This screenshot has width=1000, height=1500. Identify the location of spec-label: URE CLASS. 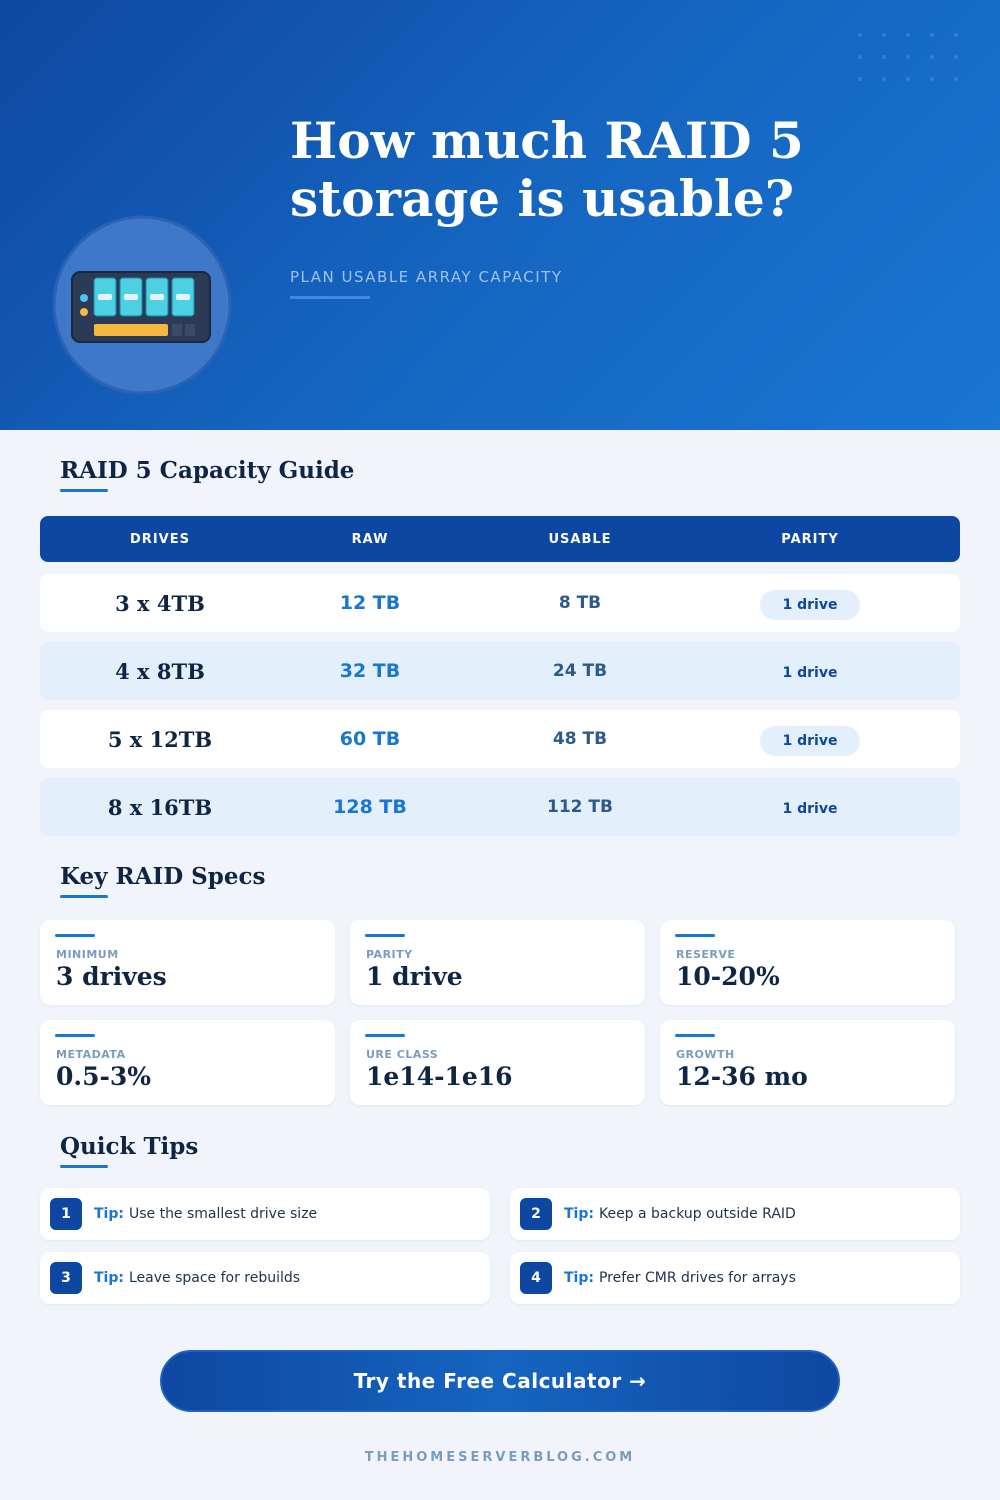
(402, 1054).